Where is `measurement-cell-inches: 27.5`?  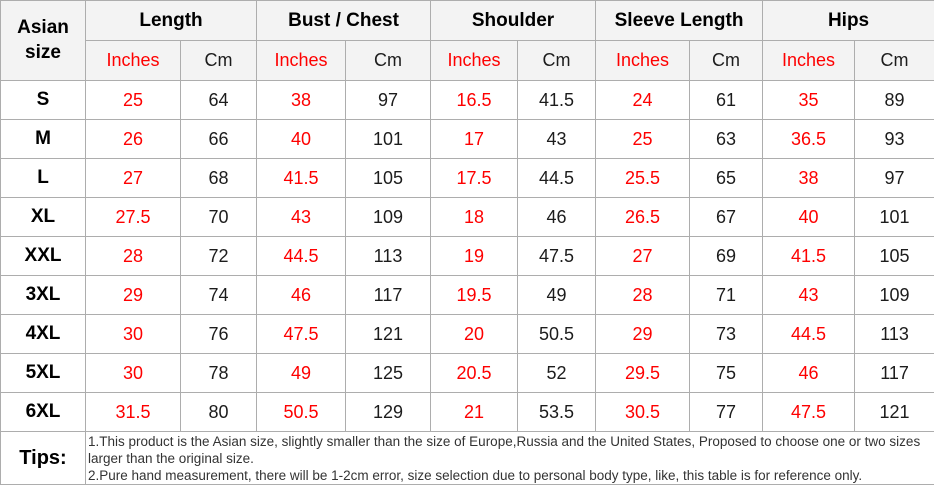 measurement-cell-inches: 27.5 is located at coordinates (133, 217).